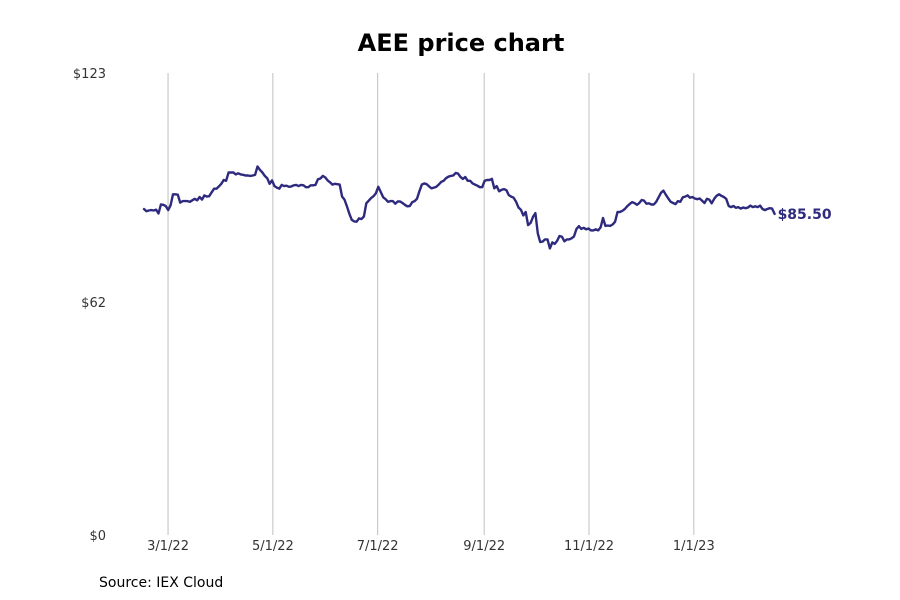 The width and height of the screenshot is (900, 600). Describe the element at coordinates (161, 583) in the screenshot. I see `source-note: Source: IEX Cloud` at that location.